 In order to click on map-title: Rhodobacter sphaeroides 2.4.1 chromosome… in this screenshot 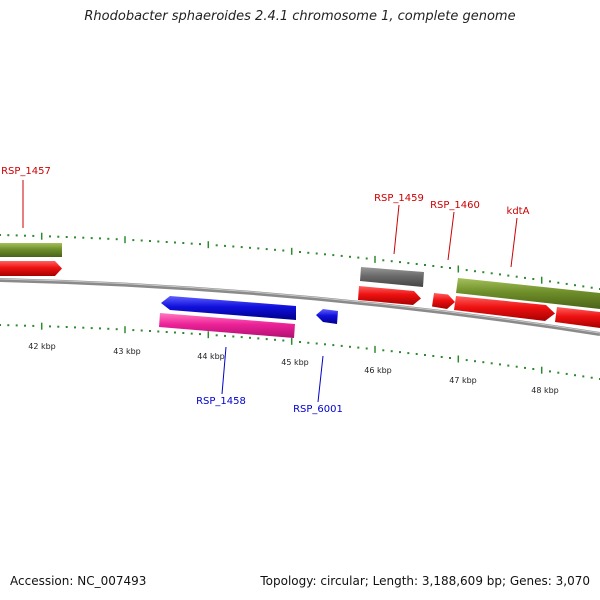, I will do `click(300, 16)`.